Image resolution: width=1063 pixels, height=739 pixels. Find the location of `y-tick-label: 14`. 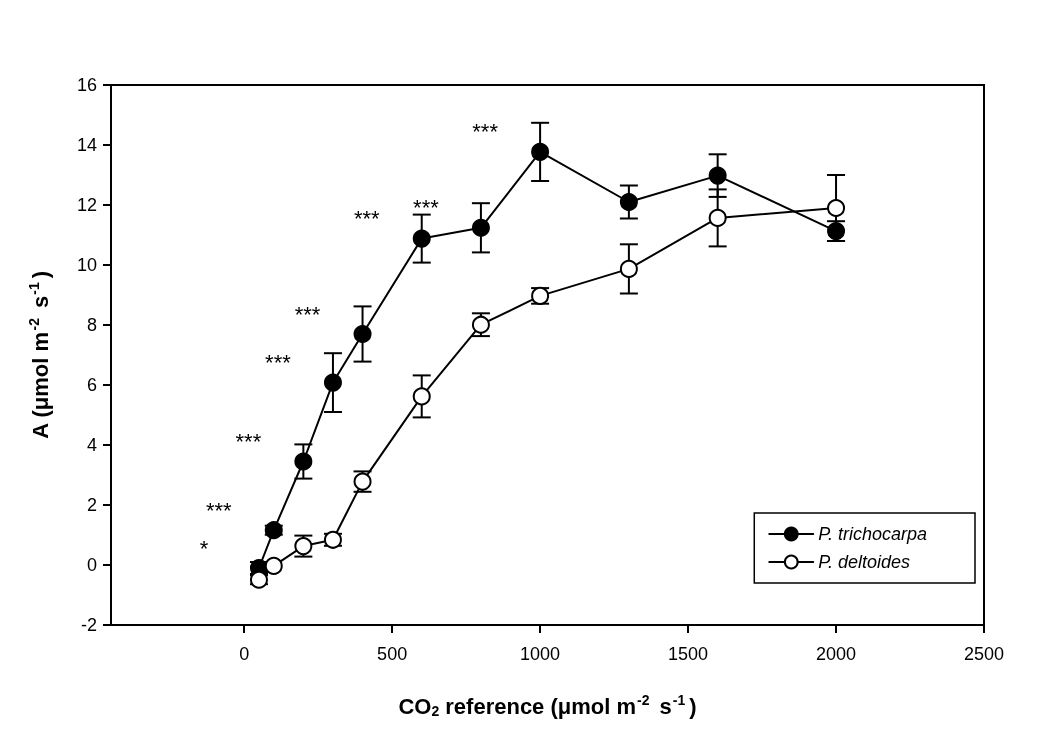

y-tick-label: 14 is located at coordinates (86, 145).